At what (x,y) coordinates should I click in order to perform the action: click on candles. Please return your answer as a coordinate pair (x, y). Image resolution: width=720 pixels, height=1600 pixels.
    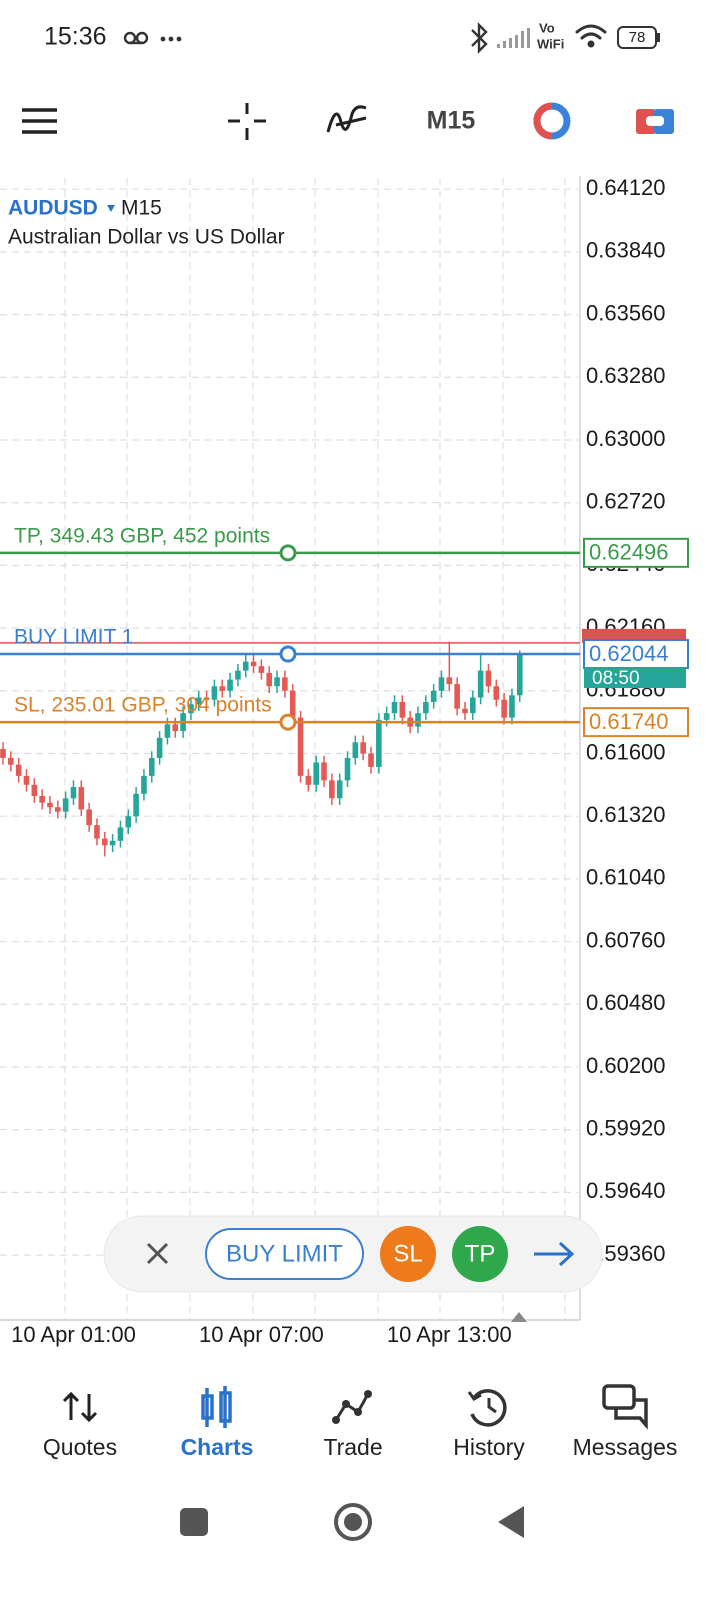
    Looking at the image, I should click on (261, 749).